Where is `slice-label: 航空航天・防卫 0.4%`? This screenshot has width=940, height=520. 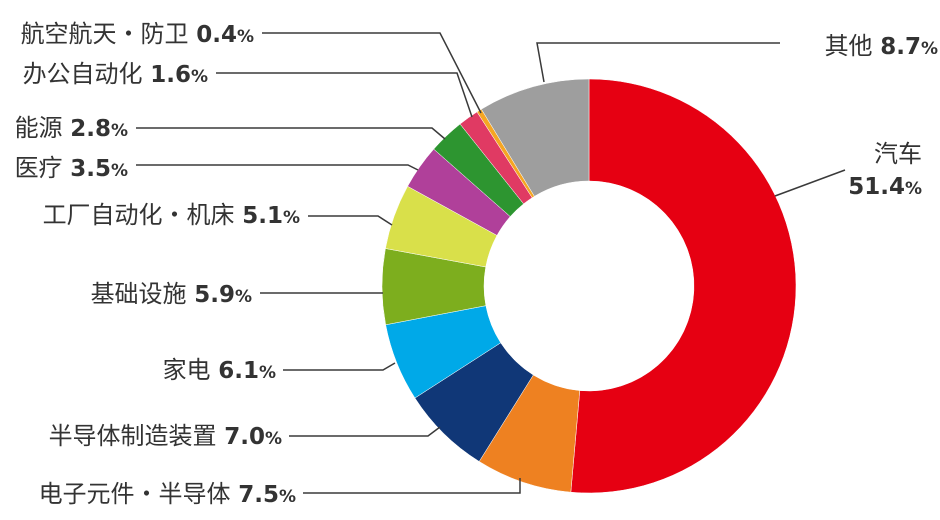 slice-label: 航空航天・防卫 0.4% is located at coordinates (137, 34).